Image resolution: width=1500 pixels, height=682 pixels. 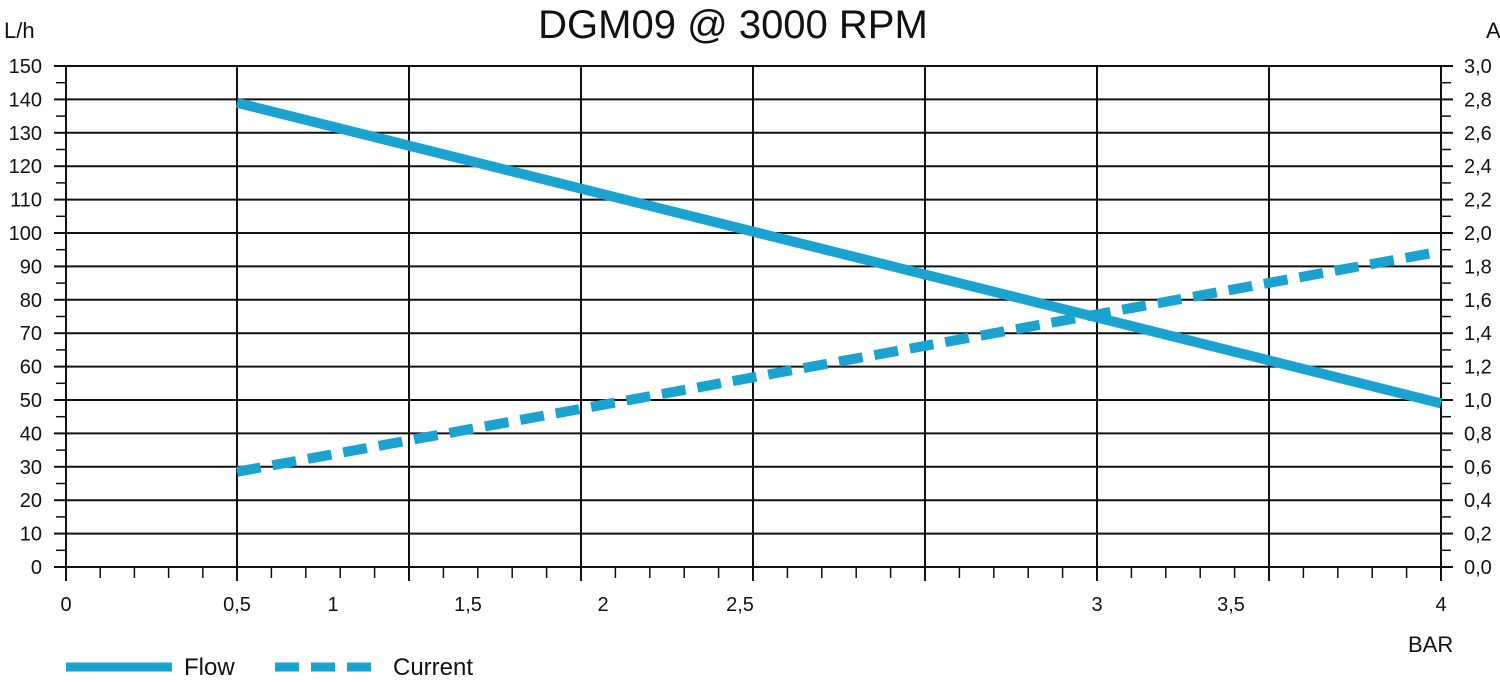 What do you see at coordinates (26, 201) in the screenshot?
I see `y-left-tick-label: 110` at bounding box center [26, 201].